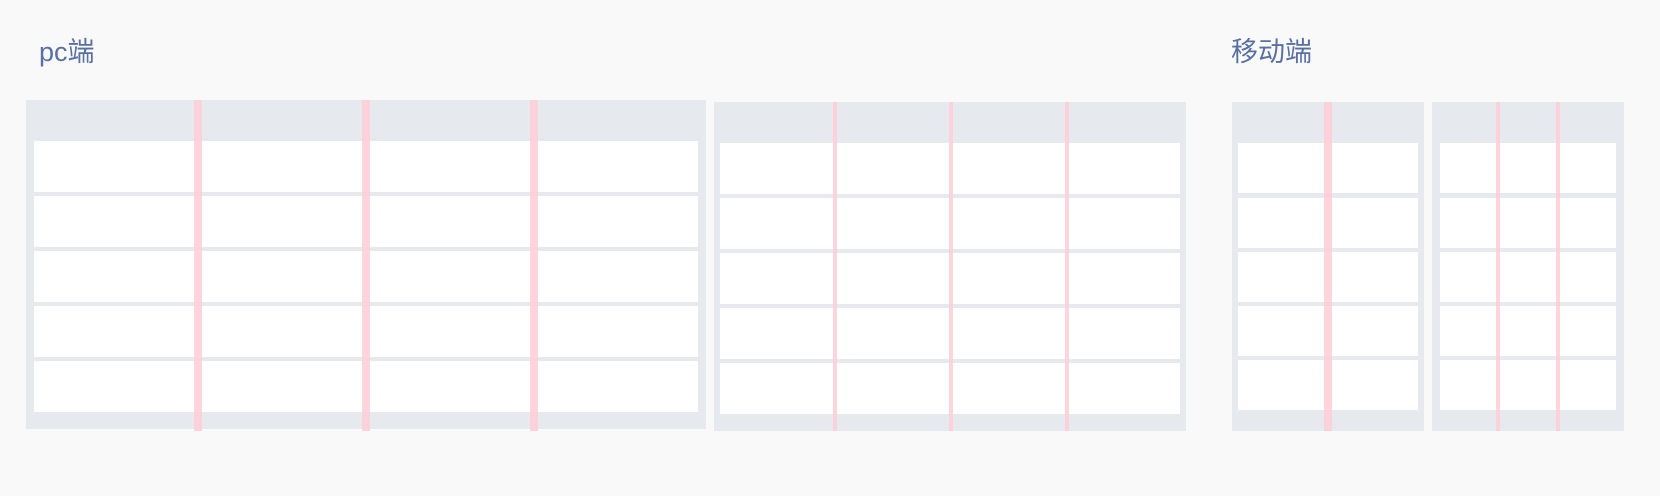 This screenshot has width=1660, height=496. Describe the element at coordinates (67, 52) in the screenshot. I see `pc-section-title: pc端` at that location.